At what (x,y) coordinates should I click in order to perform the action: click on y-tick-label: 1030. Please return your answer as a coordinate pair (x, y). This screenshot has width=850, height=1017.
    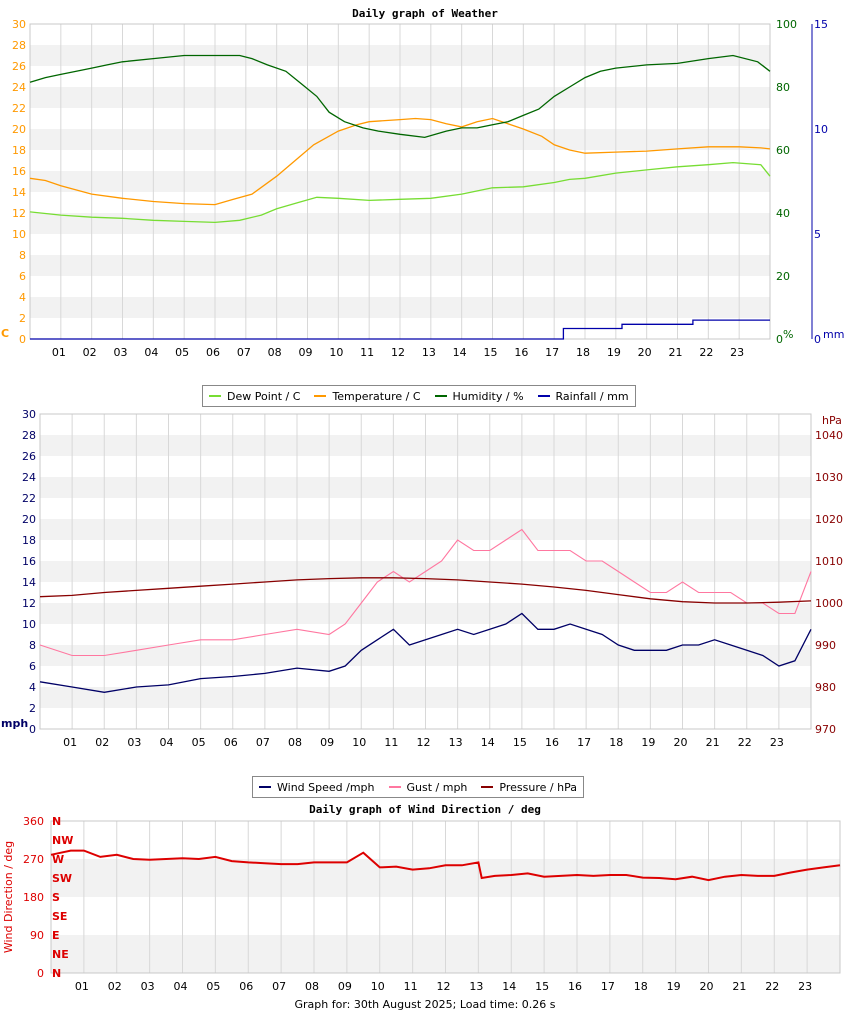
    Looking at the image, I should click on (829, 477).